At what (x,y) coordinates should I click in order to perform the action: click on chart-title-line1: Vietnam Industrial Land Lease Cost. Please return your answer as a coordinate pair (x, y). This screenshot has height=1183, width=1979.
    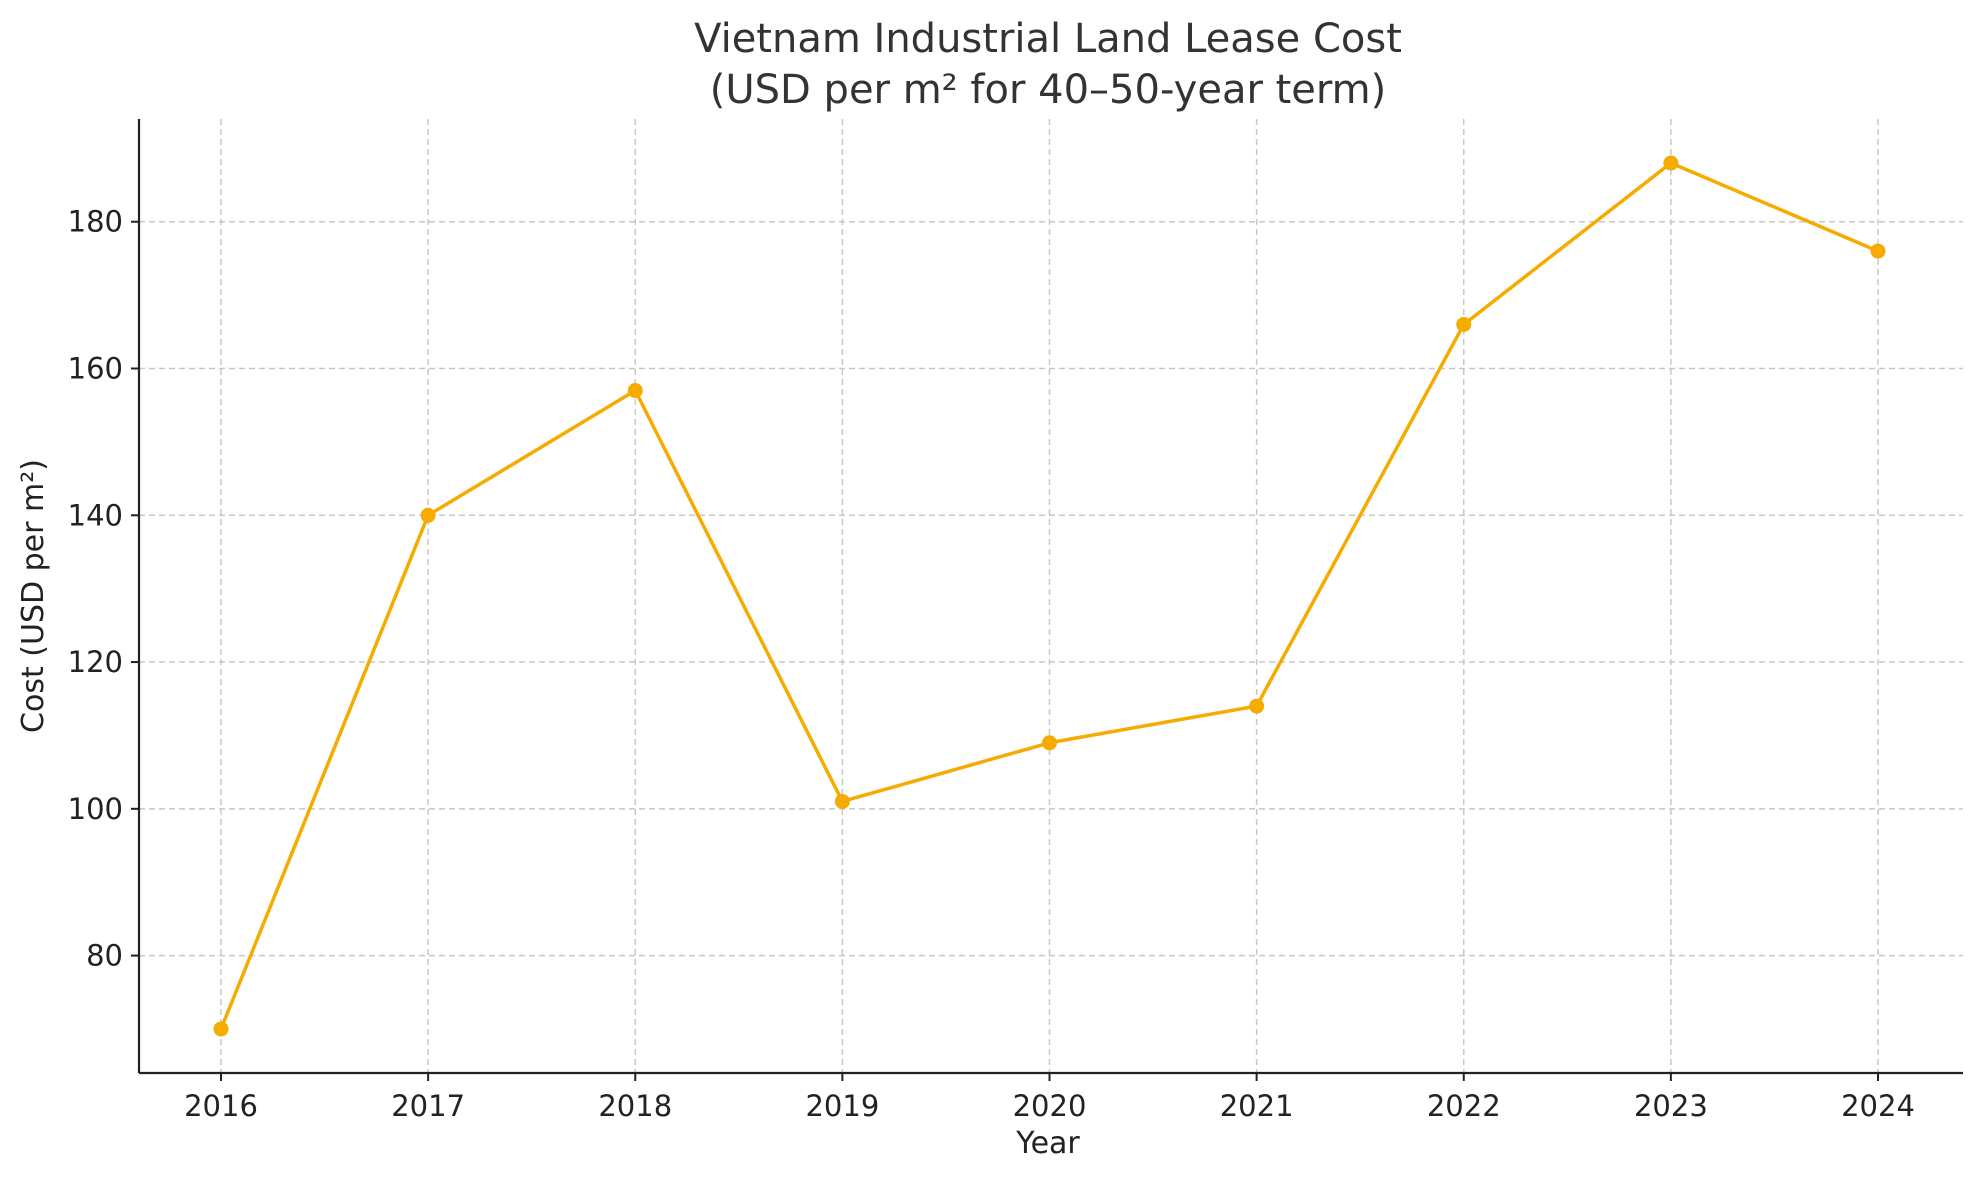
    Looking at the image, I should click on (1048, 39).